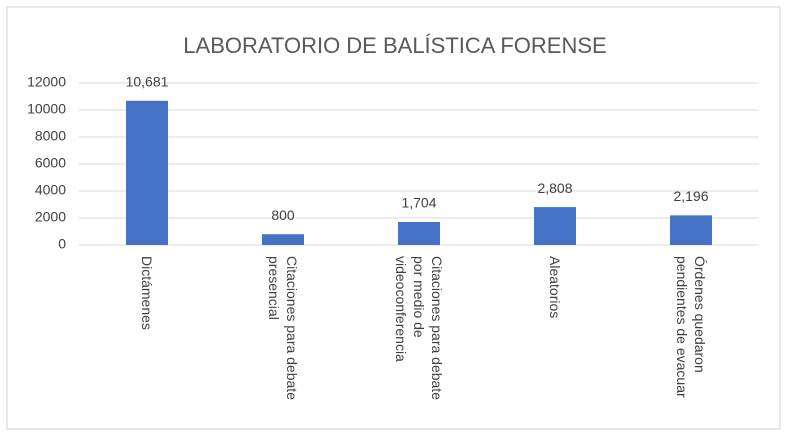  I want to click on y-tick-label: 2000, so click(50, 217).